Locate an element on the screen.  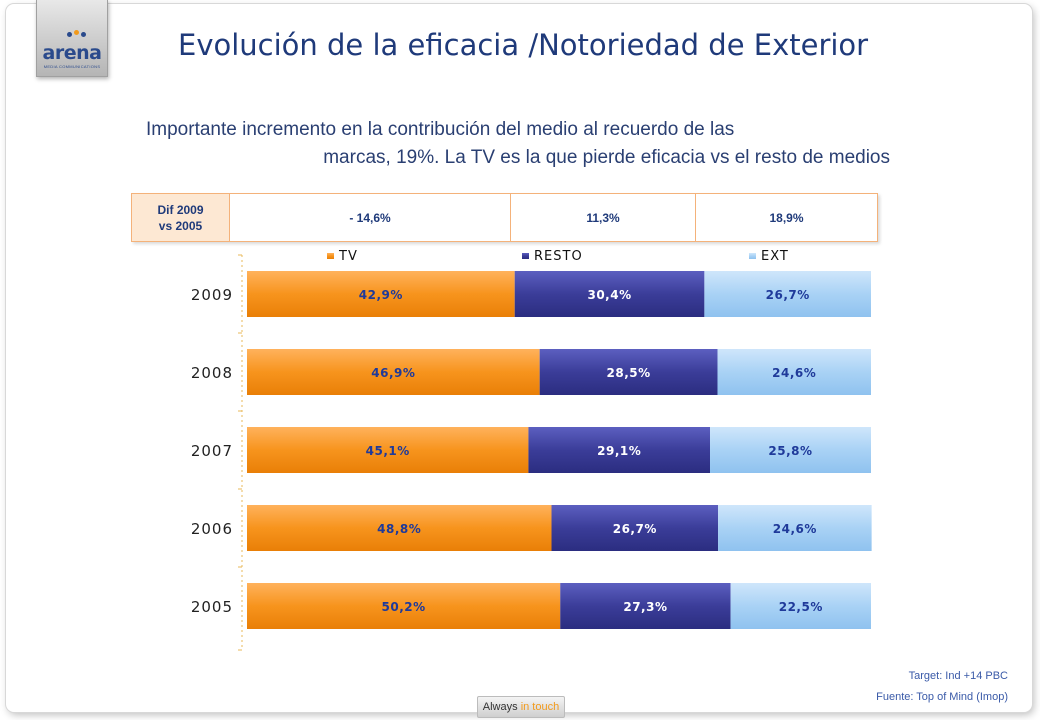
difference-table: Dif 2009 vs 2005 - 14,6% 11,3% 18,9% is located at coordinates (504, 217).